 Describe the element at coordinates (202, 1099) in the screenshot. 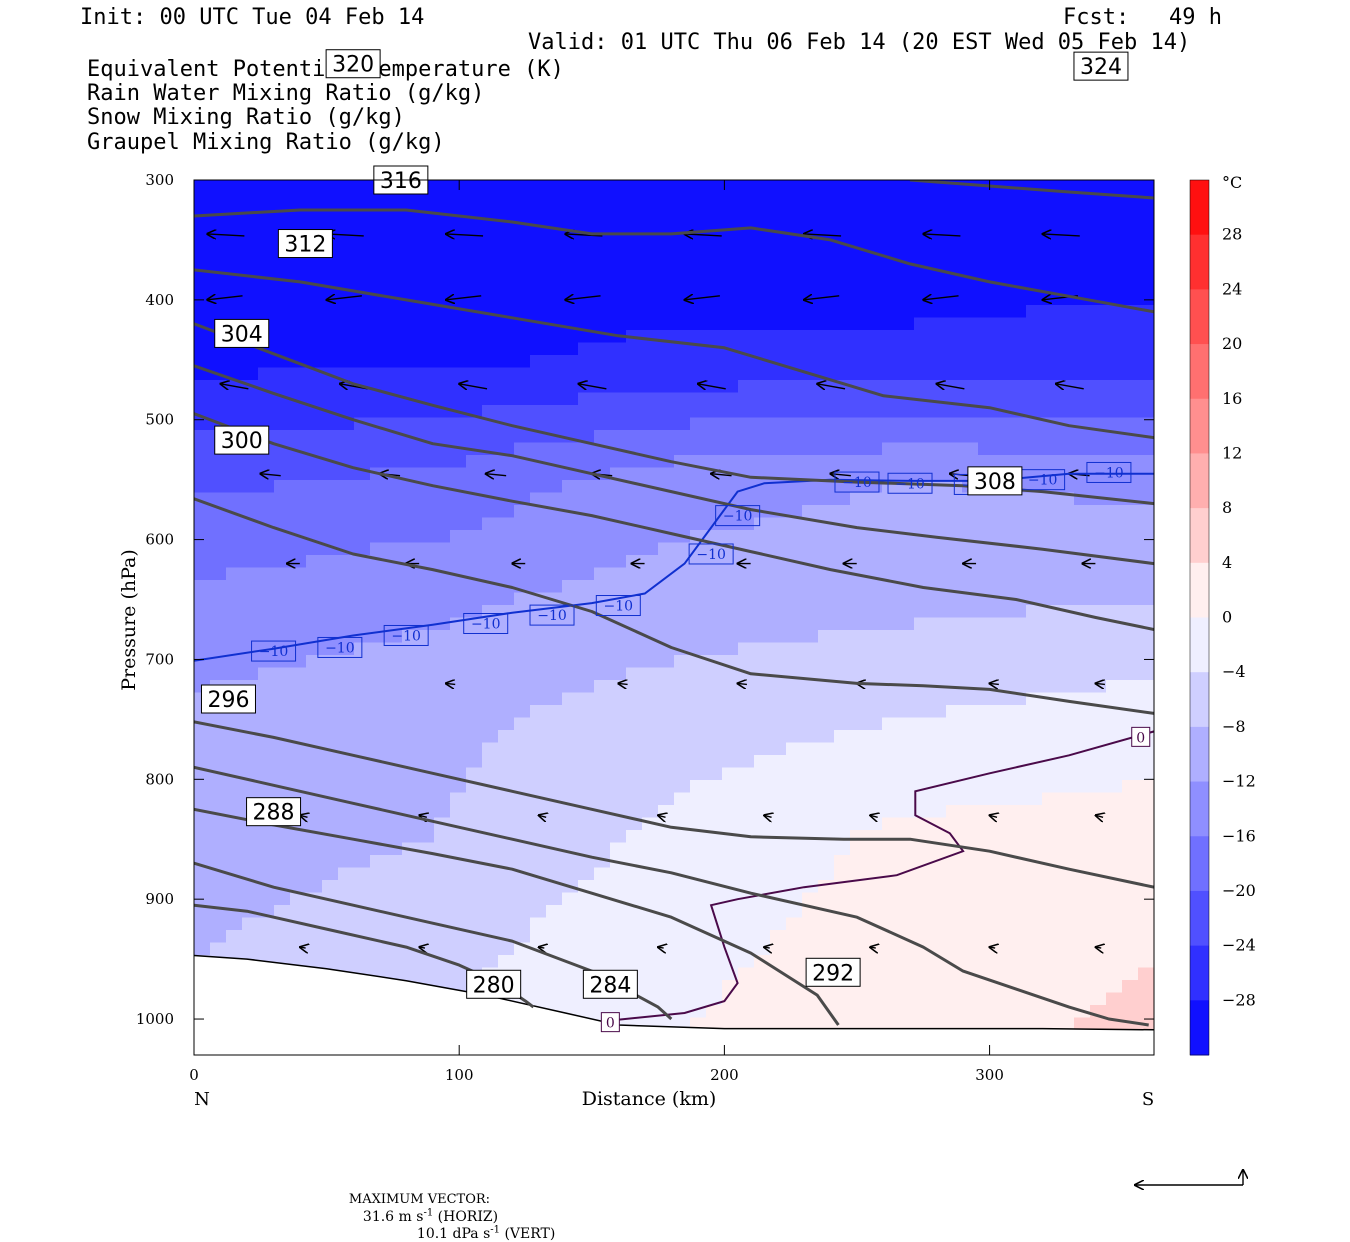

I see `north-end-label: N` at that location.